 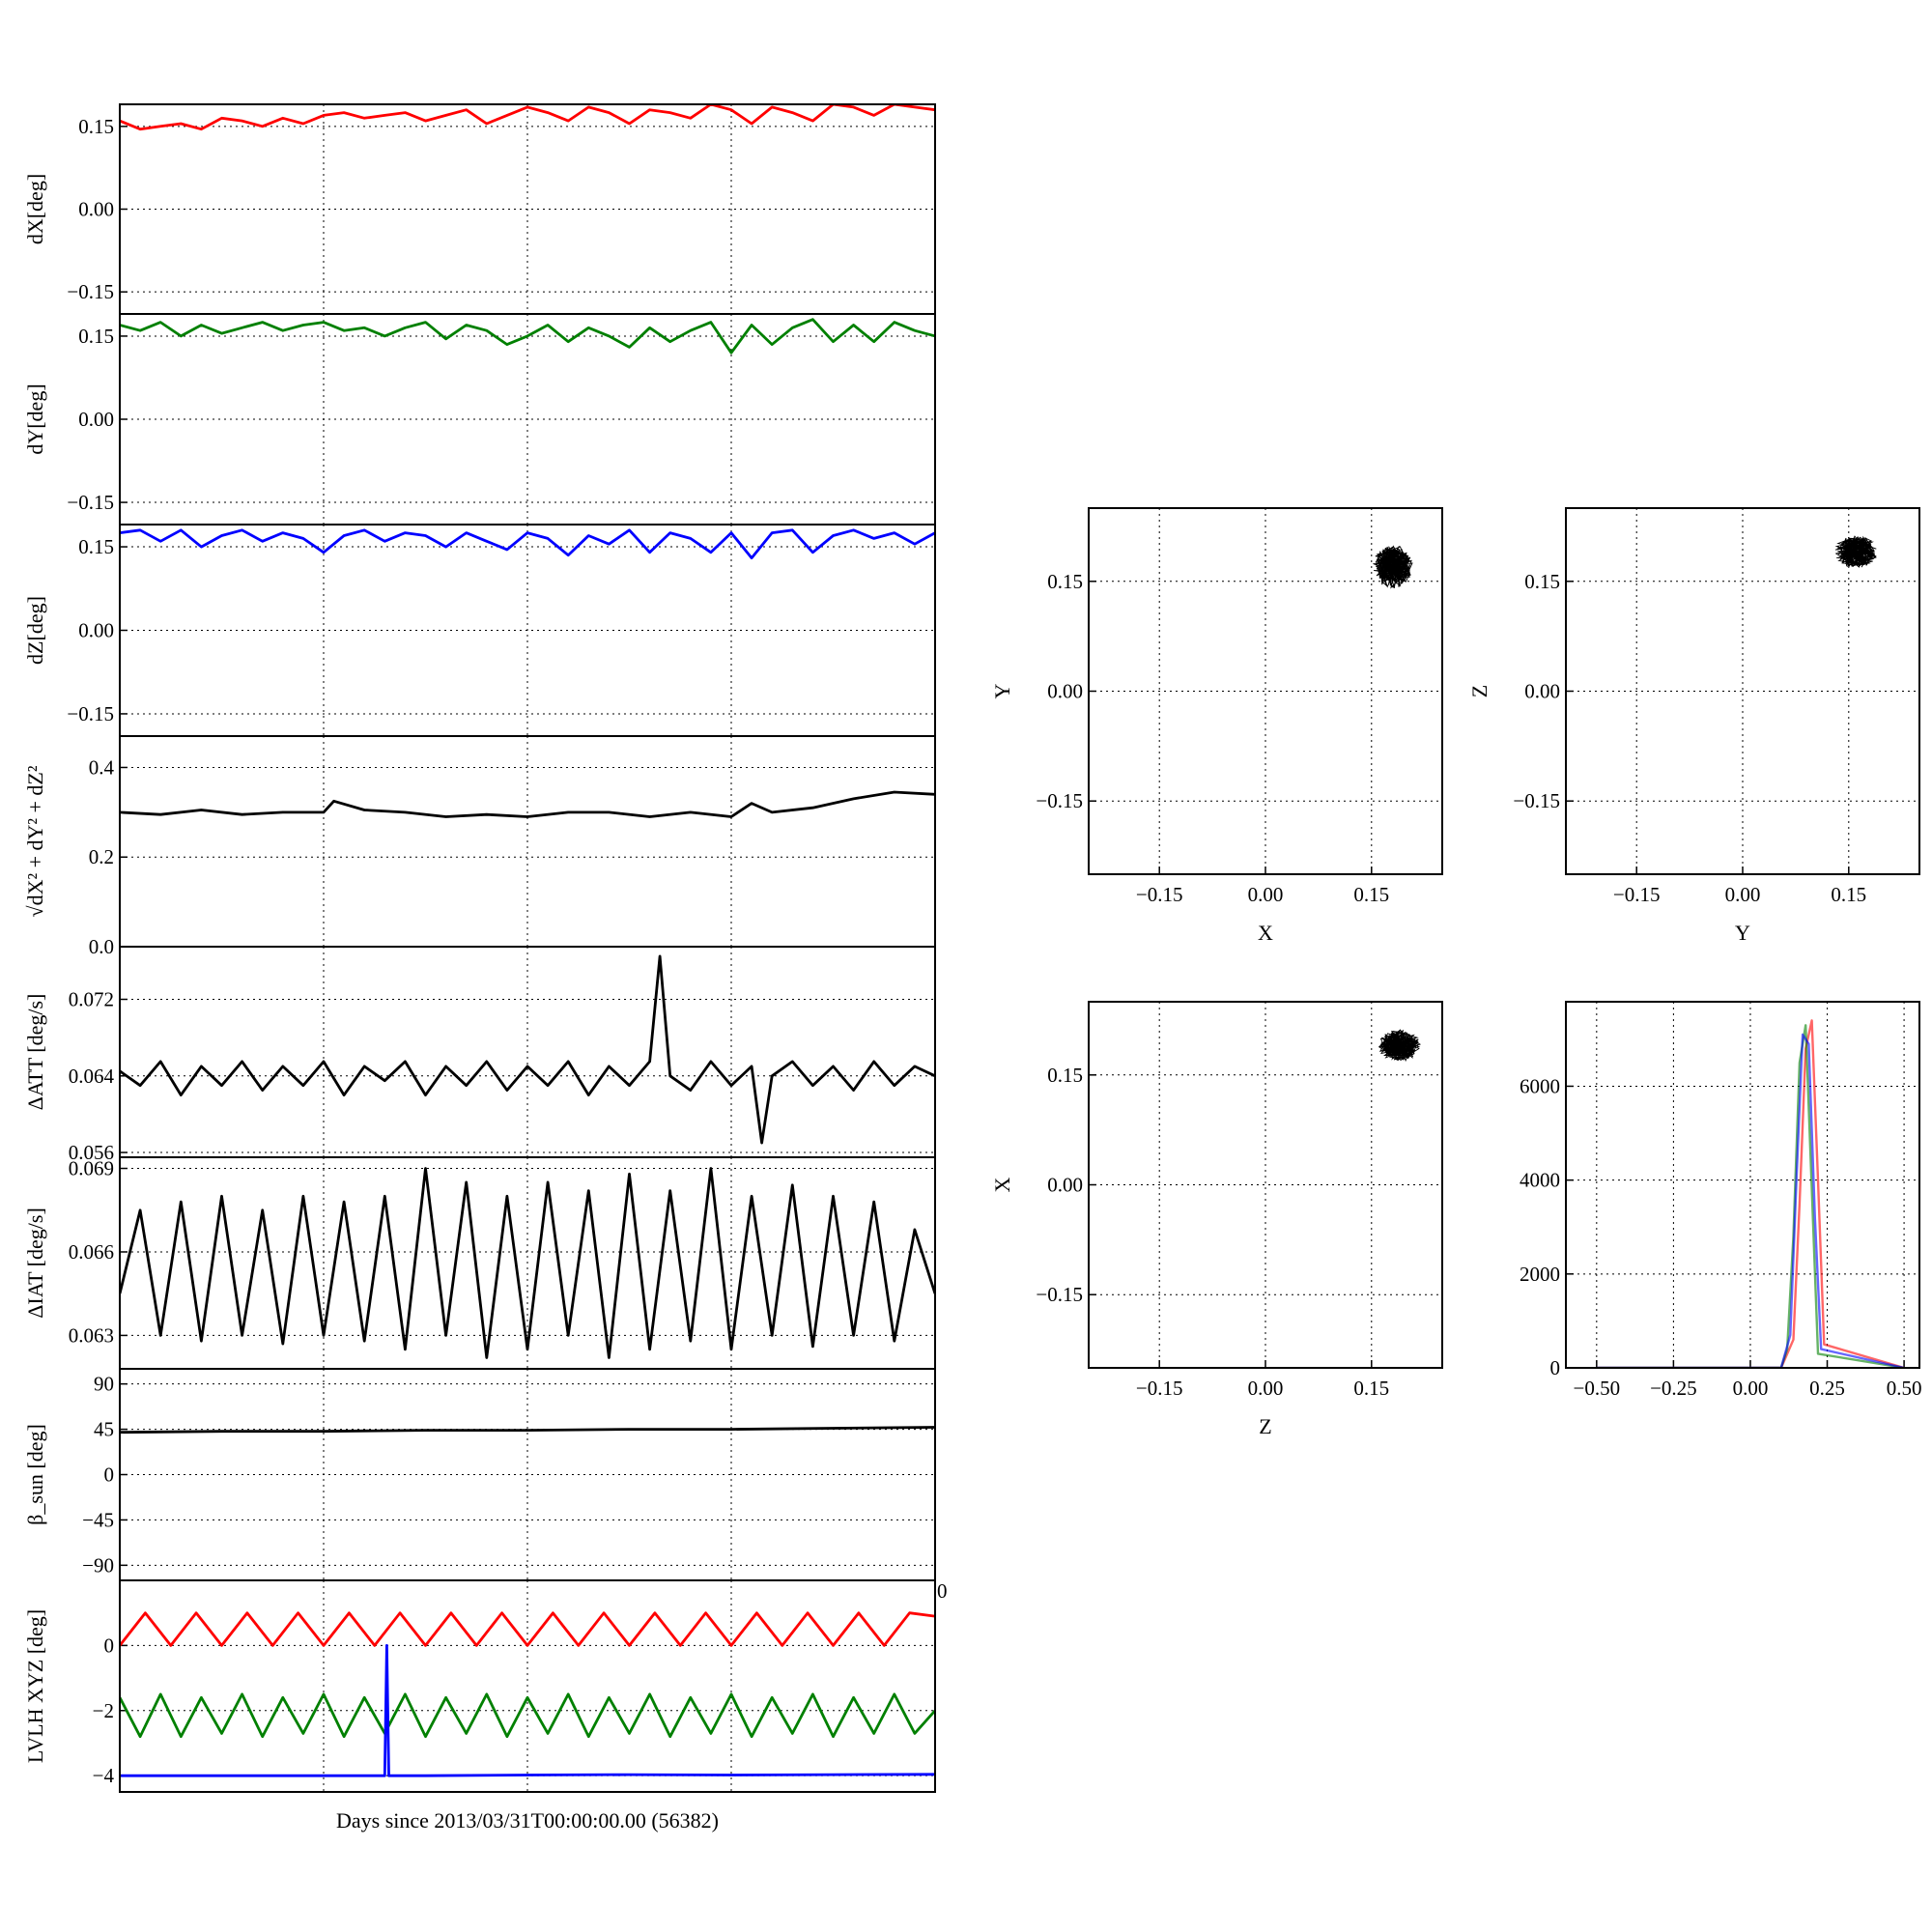 I want to click on plot-area, so click(x=1742, y=1185).